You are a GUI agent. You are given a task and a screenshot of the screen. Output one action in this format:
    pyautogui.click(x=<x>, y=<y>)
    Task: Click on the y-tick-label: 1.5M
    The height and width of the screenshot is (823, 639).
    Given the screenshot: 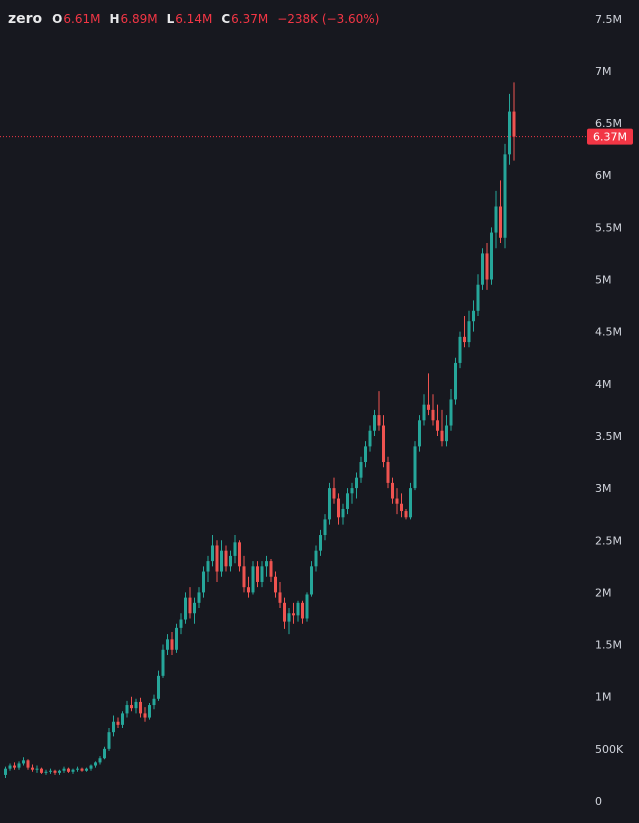 What is the action you would take?
    pyautogui.click(x=608, y=645)
    